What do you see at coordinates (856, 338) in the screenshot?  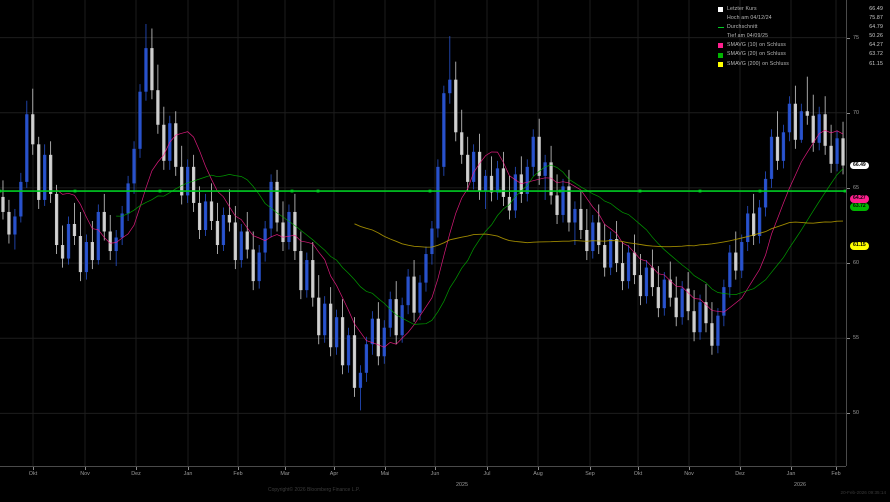 I see `tick-label: 55` at bounding box center [856, 338].